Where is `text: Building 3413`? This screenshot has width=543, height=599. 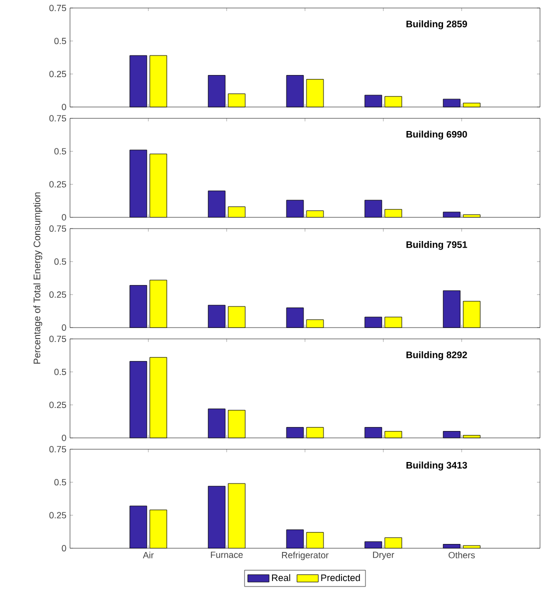
text: Building 3413 is located at coordinates (437, 466).